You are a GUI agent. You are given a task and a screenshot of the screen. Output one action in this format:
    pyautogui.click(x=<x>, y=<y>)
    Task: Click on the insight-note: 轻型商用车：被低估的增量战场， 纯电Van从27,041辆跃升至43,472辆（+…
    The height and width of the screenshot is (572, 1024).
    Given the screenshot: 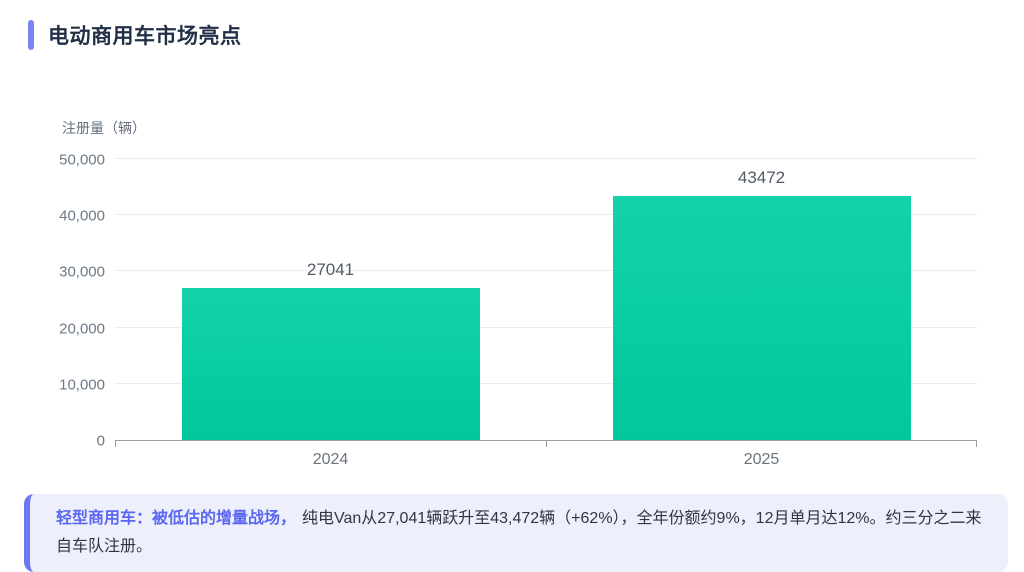 What is the action you would take?
    pyautogui.click(x=516, y=533)
    